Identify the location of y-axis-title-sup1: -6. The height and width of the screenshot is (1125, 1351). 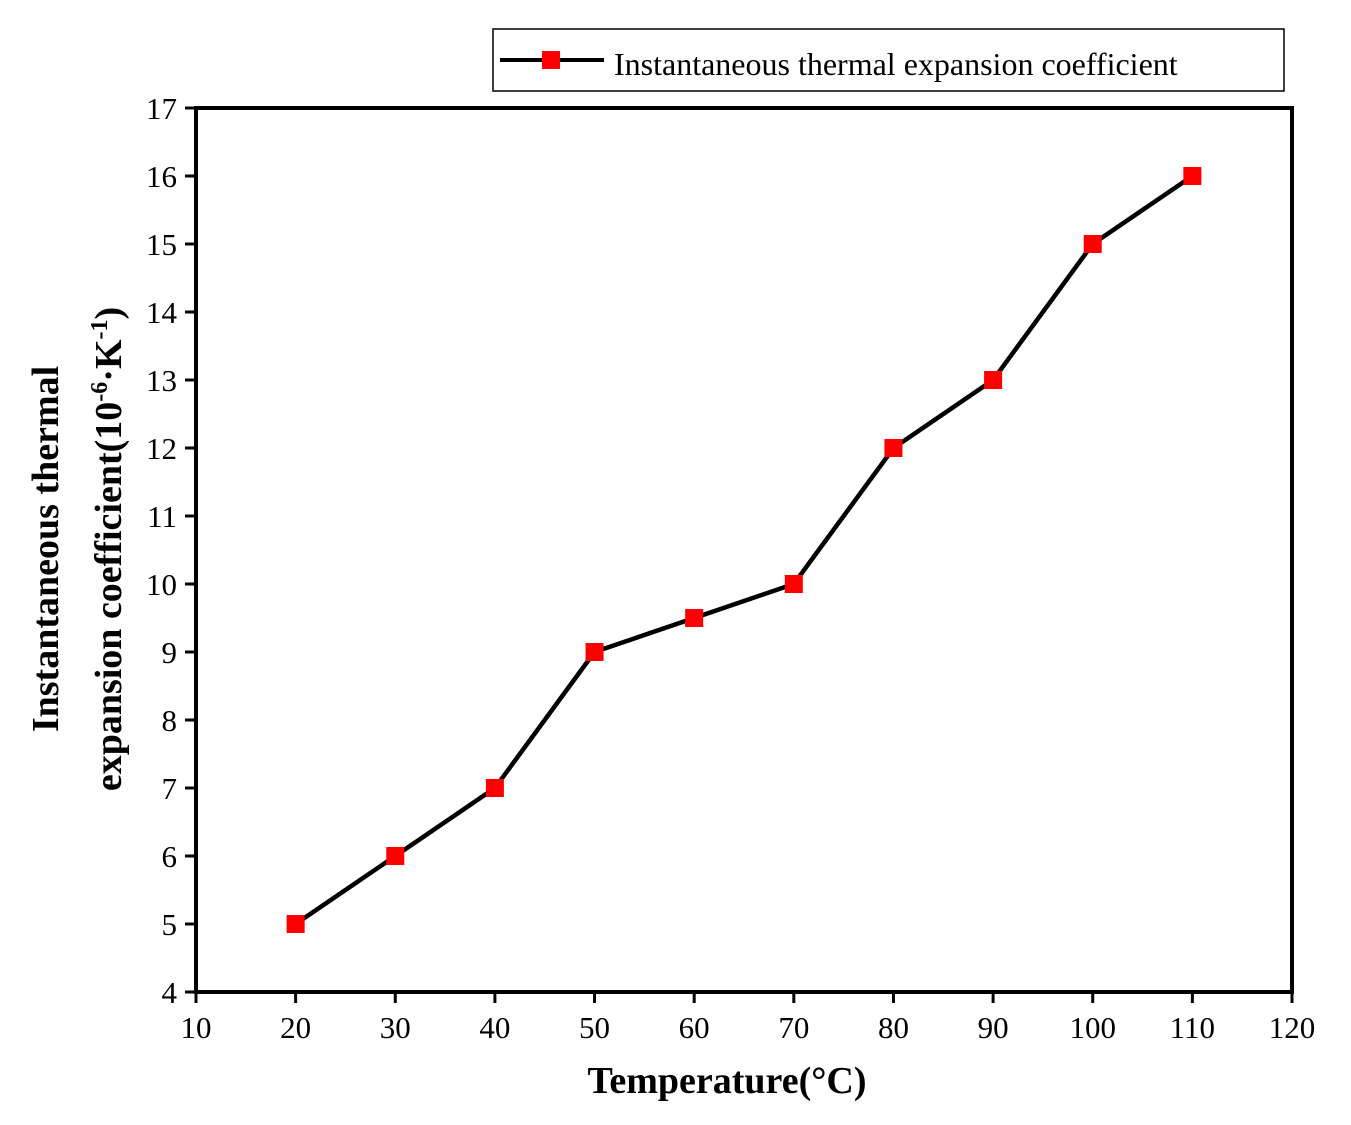
(100, 392).